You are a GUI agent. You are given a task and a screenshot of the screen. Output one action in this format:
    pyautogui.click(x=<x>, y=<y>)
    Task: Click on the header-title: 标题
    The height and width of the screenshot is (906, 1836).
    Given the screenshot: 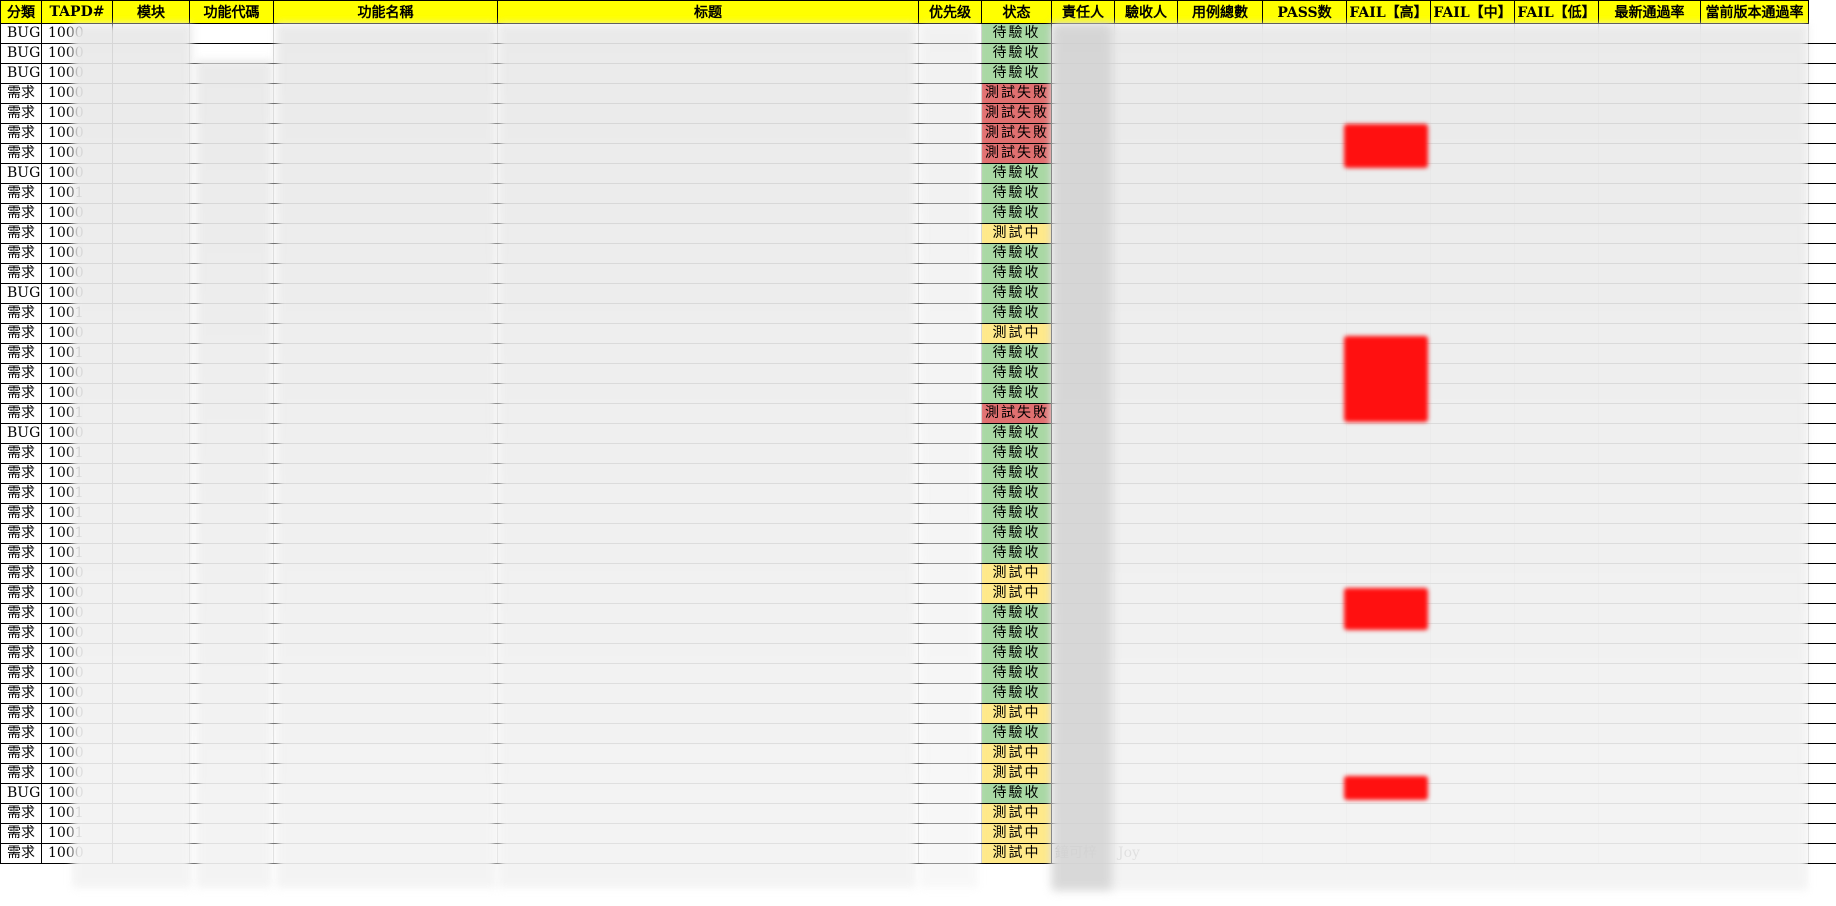 What is the action you would take?
    pyautogui.click(x=708, y=12)
    